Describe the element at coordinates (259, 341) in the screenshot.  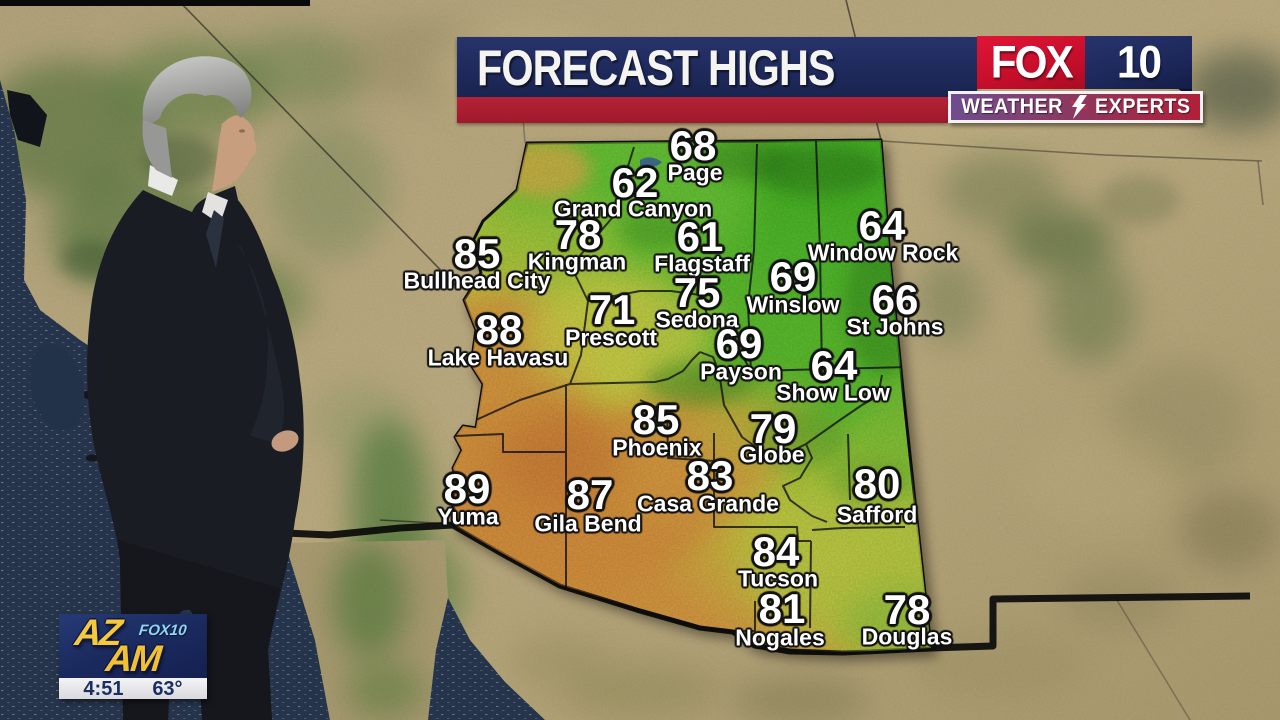
I see `suit-sleeve` at that location.